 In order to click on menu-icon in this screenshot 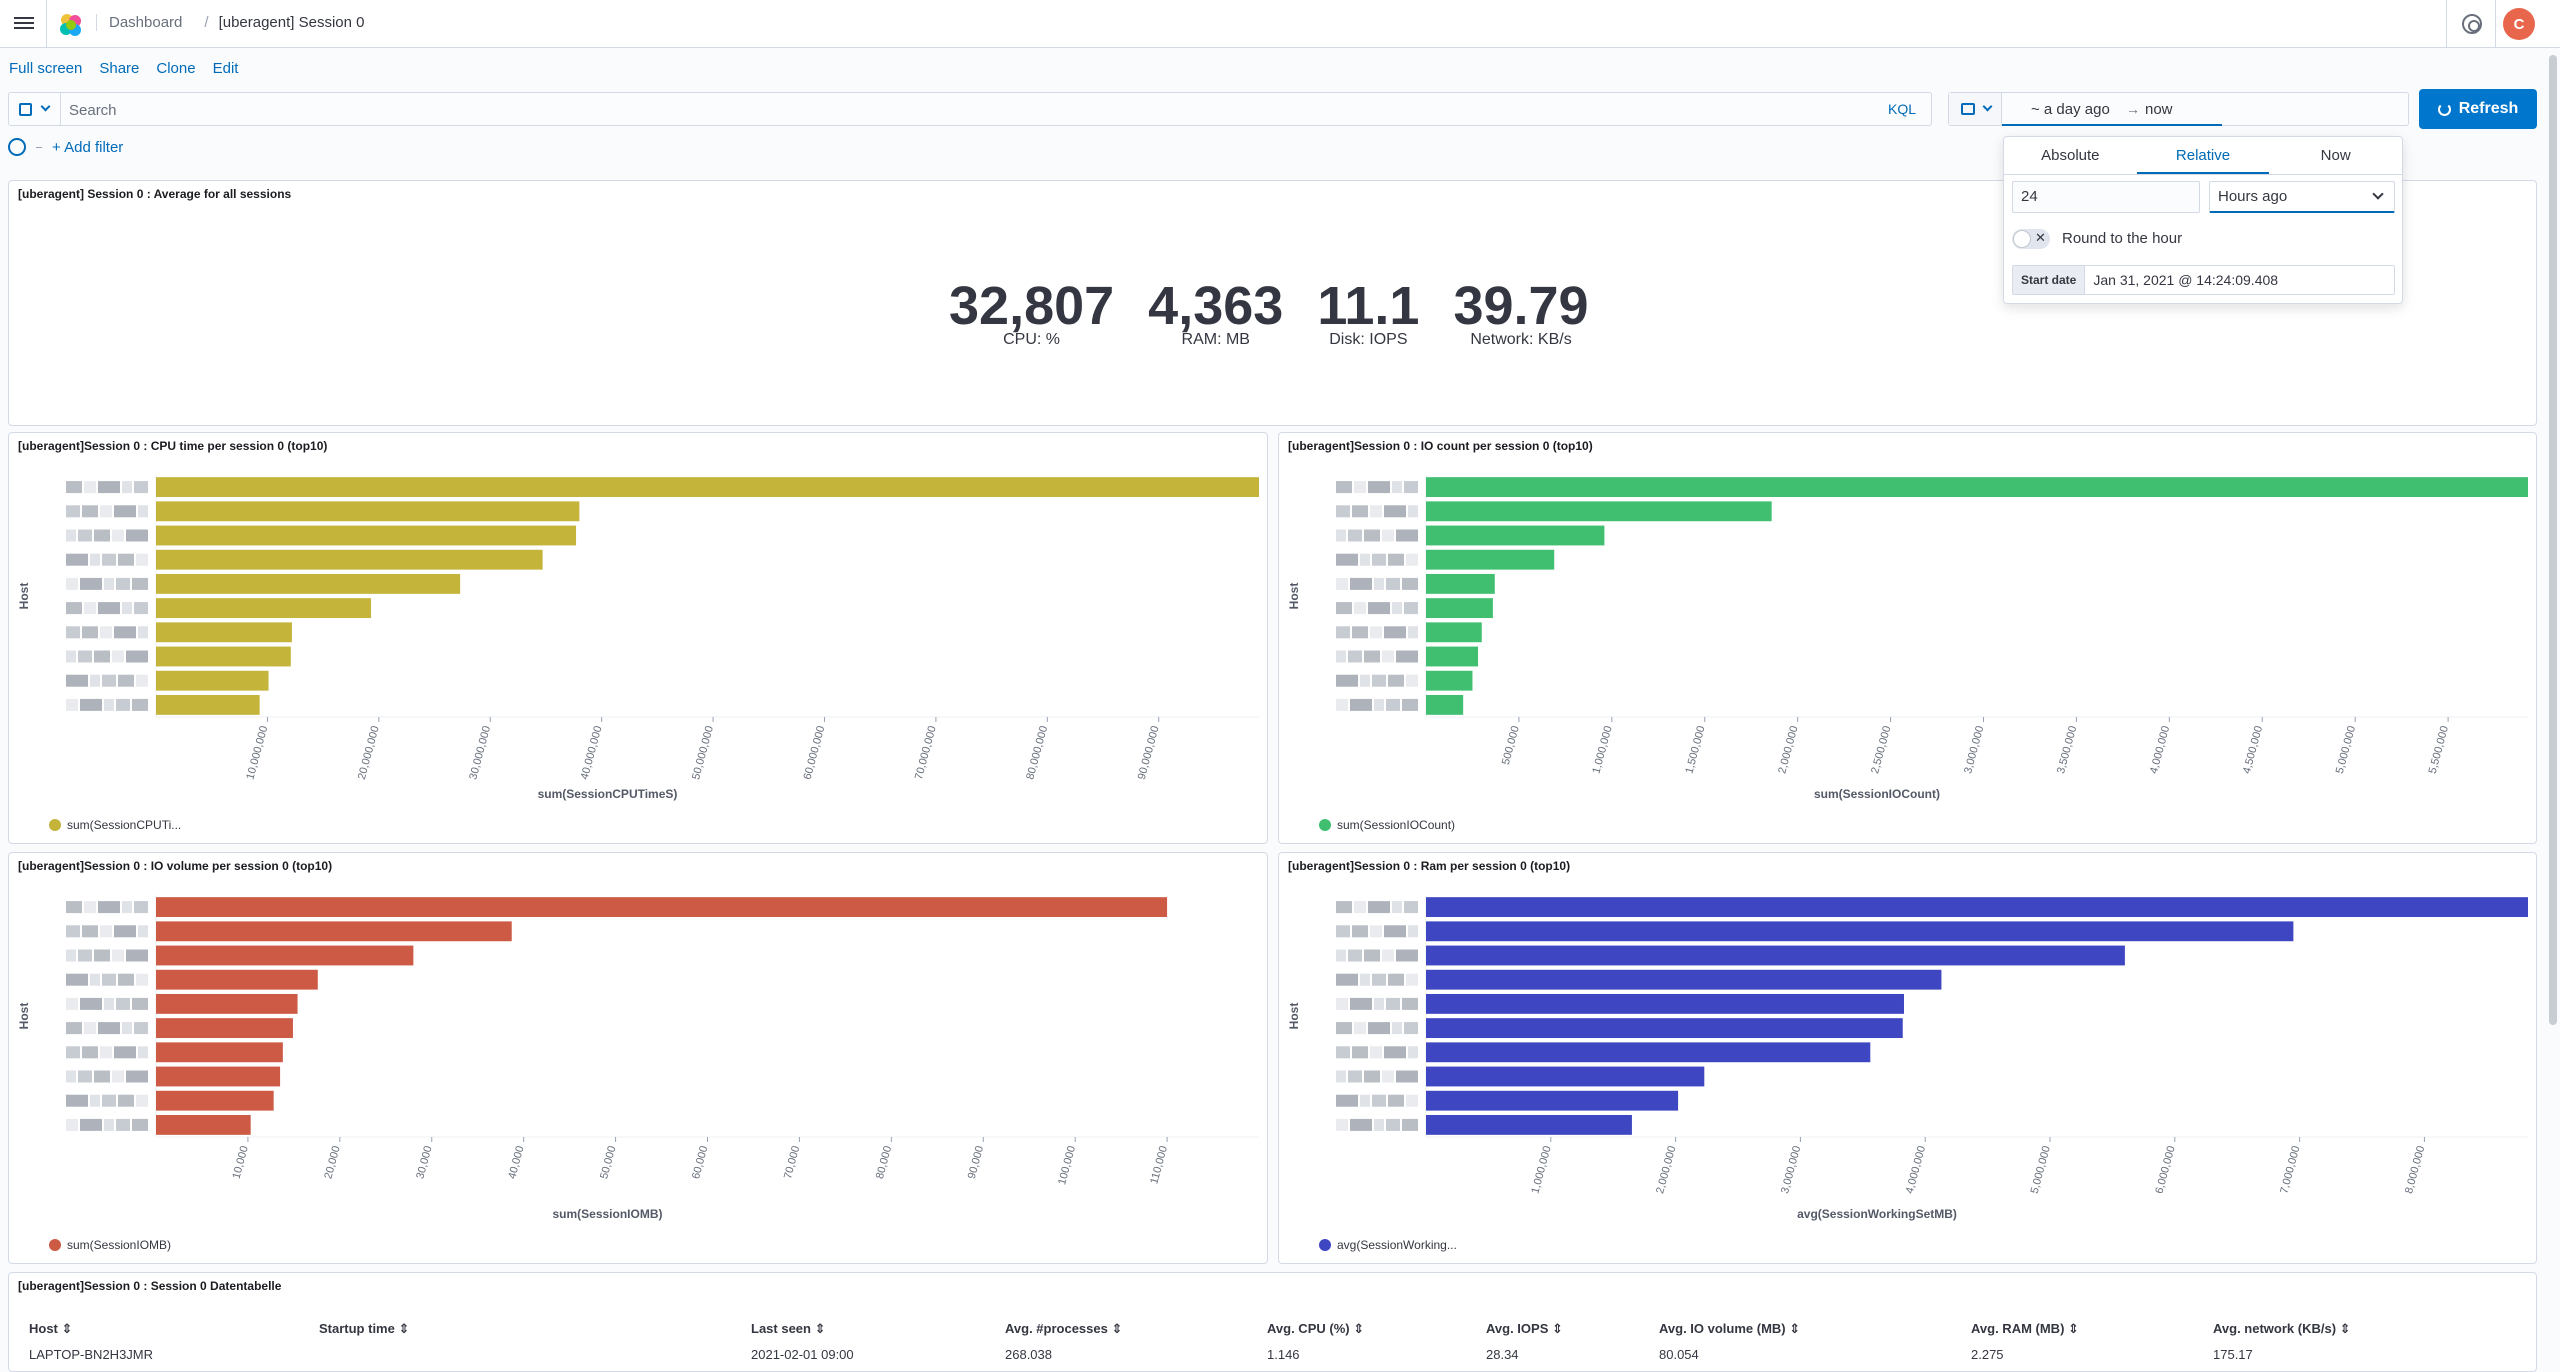, I will do `click(24, 24)`.